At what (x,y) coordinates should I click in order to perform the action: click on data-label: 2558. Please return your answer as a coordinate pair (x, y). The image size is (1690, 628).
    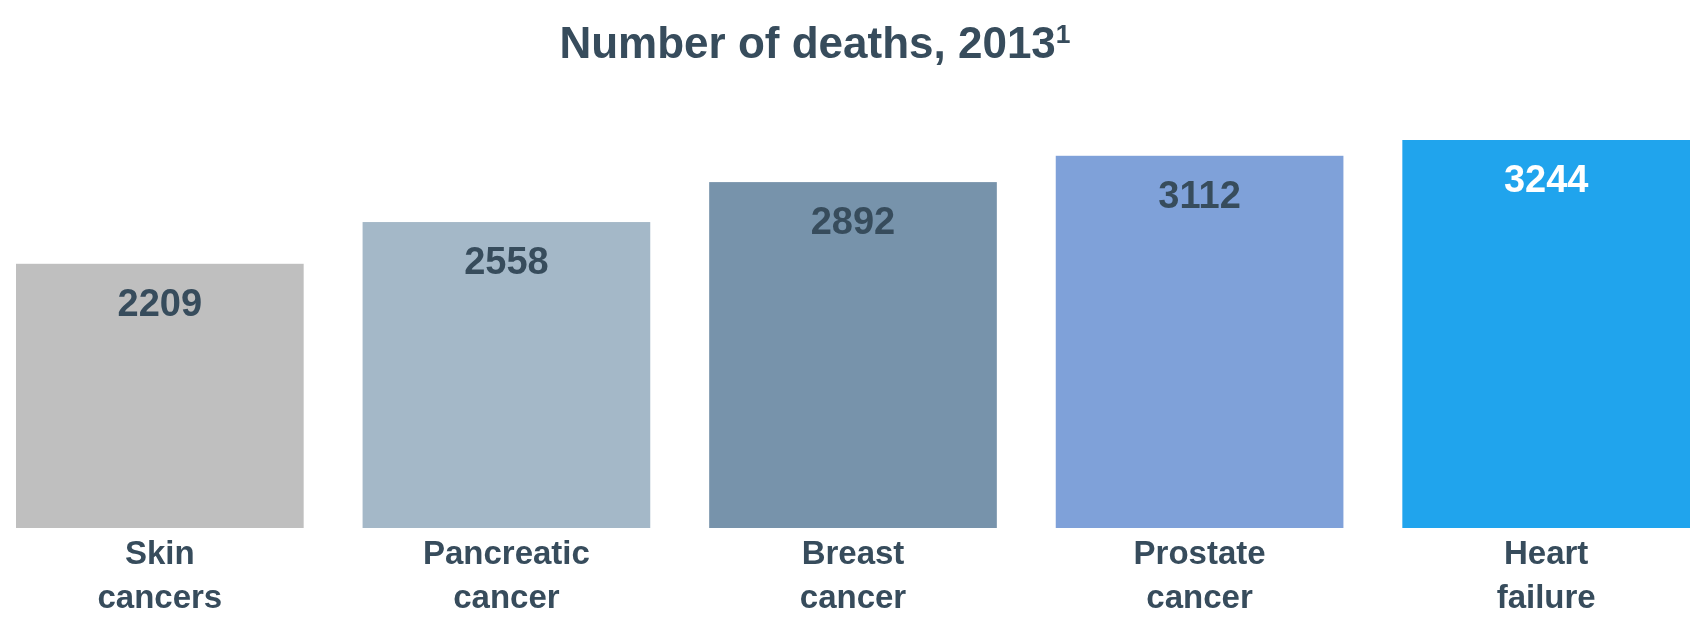
    Looking at the image, I should click on (506, 261).